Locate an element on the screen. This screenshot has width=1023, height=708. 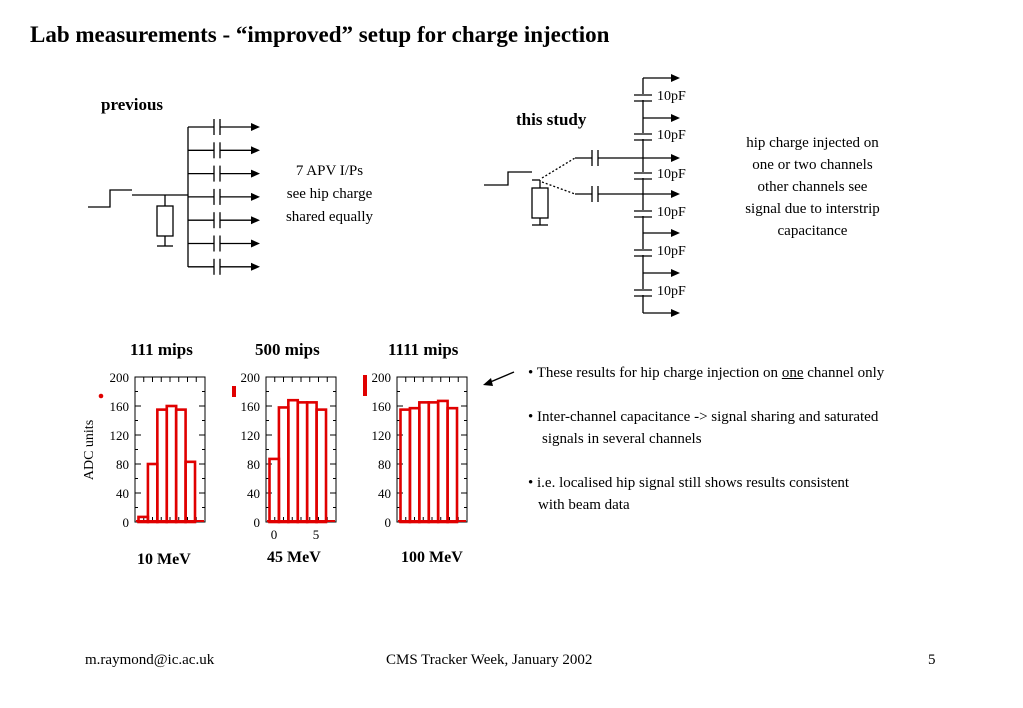
bullet-text: channel only is located at coordinates (844, 373).